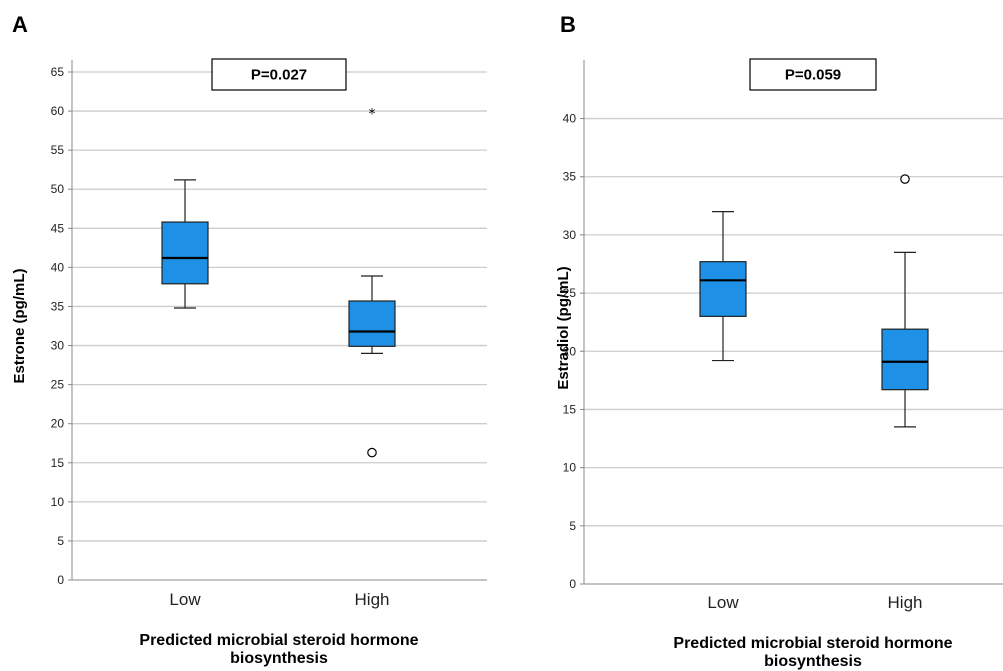 The image size is (1003, 671). Describe the element at coordinates (19, 325) in the screenshot. I see `y-axis-label: Estrone (pg/mL)` at that location.